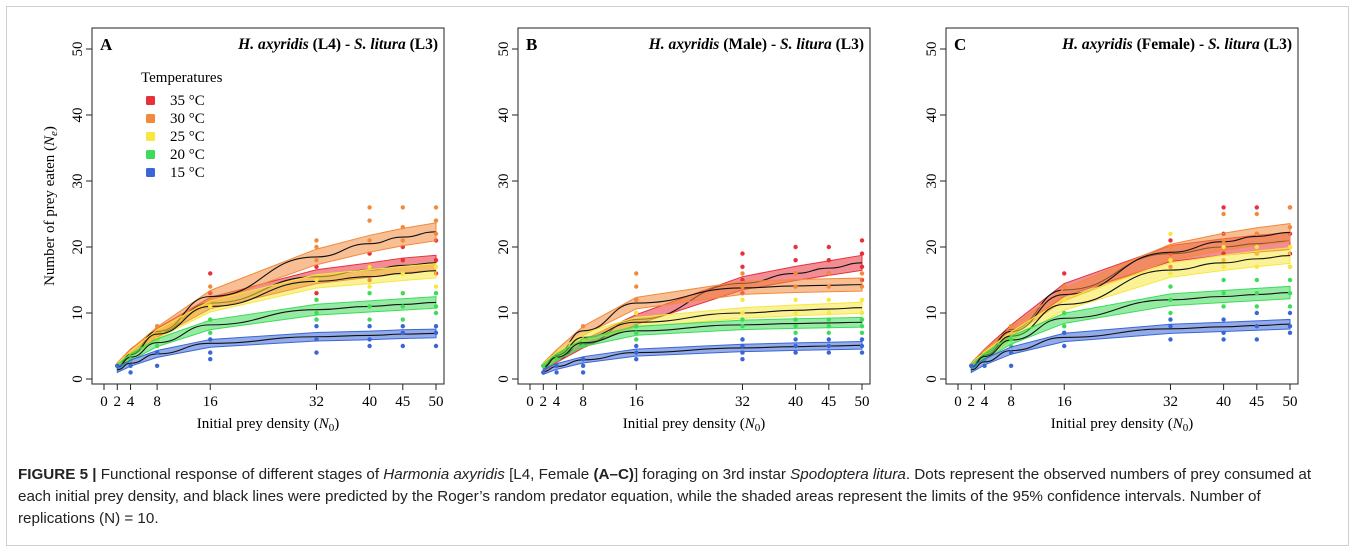 The width and height of the screenshot is (1355, 552). Describe the element at coordinates (958, 402) in the screenshot. I see `x-tick-label: 0` at that location.